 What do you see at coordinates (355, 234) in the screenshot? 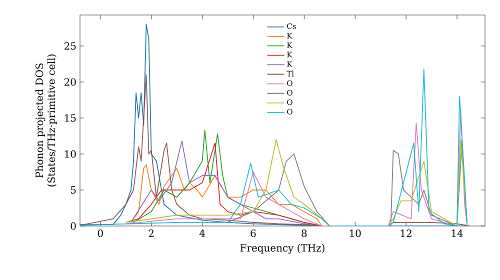
I see `x-tick-label: 10` at bounding box center [355, 234].